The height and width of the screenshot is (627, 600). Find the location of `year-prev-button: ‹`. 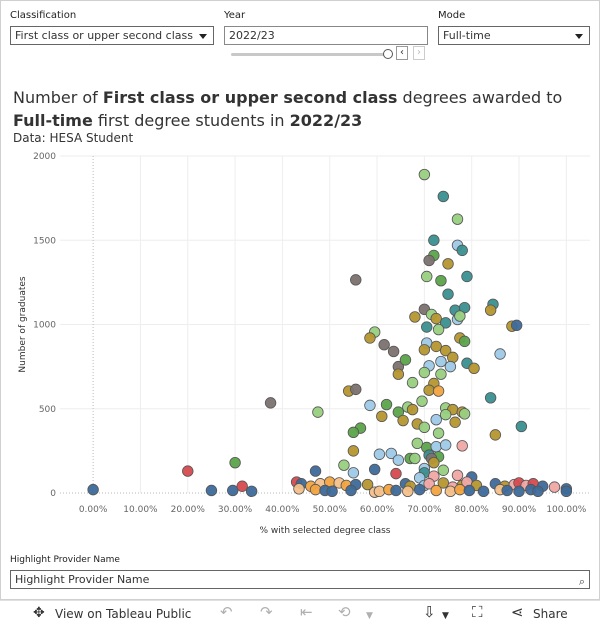

year-prev-button: ‹ is located at coordinates (402, 53).